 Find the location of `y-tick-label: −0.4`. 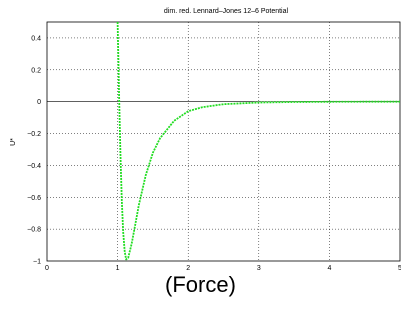

y-tick-label: −0.4 is located at coordinates (34, 166).